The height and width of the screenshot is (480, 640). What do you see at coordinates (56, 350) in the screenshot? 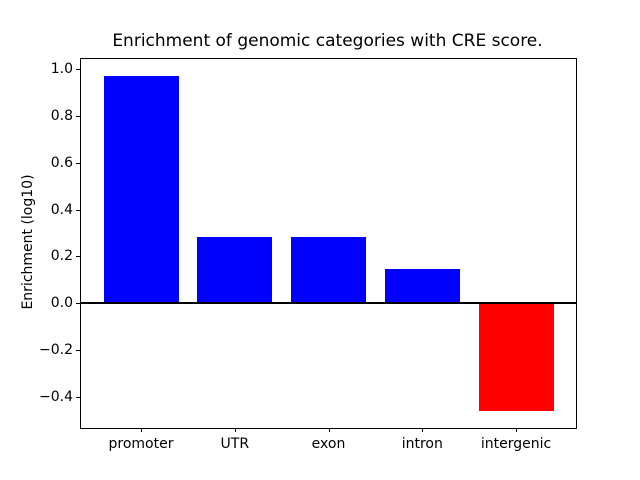
I see `y-tick-label-−0.2: −0.2` at bounding box center [56, 350].